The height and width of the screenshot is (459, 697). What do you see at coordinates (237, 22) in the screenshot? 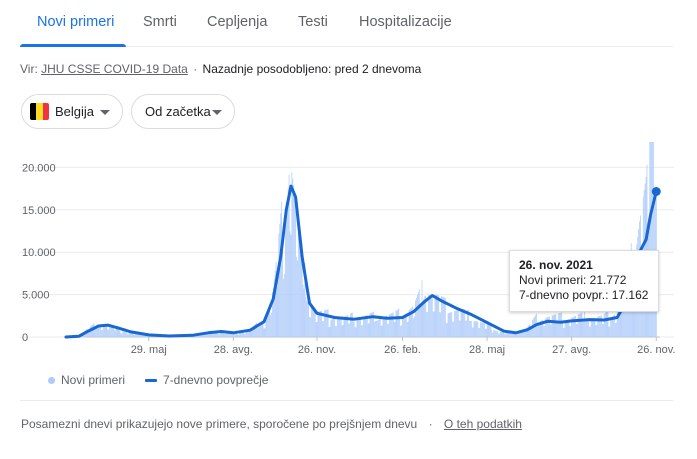
I see `tab-cepljenja: Cepljenja` at bounding box center [237, 22].